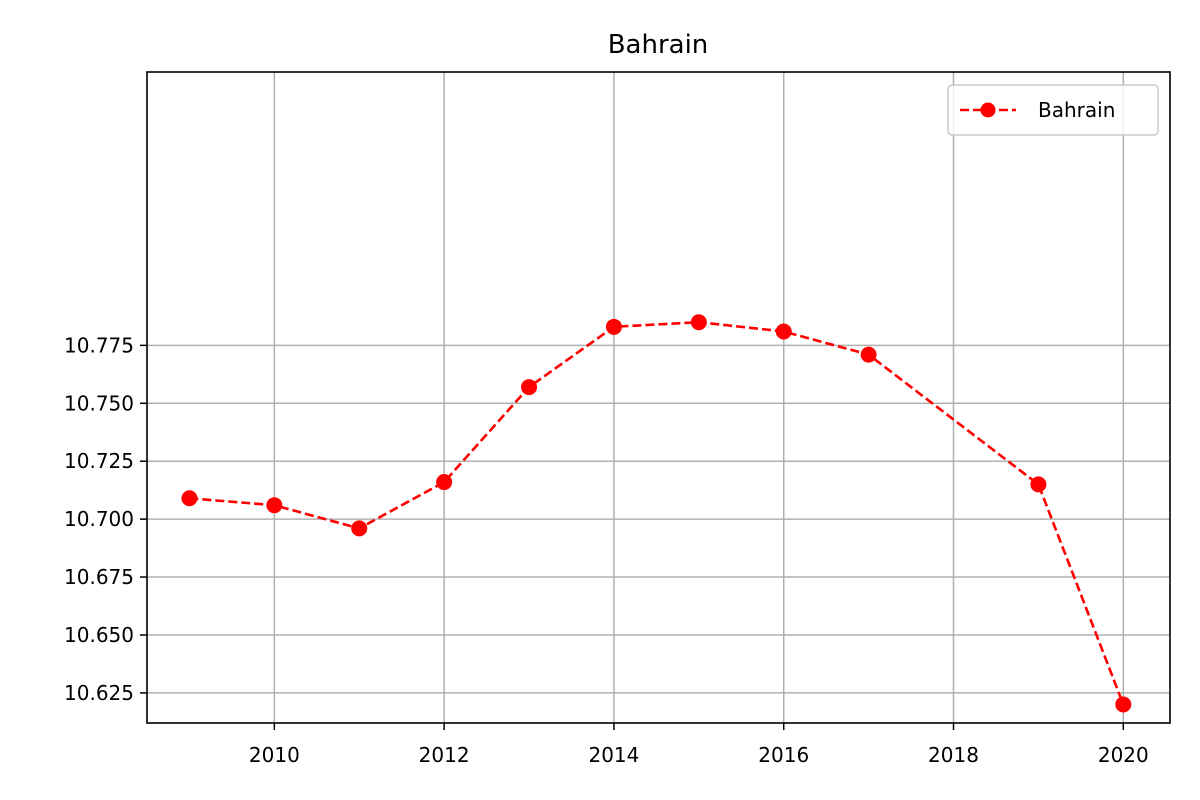  I want to click on y-tick-label: 10.650, so click(99, 635).